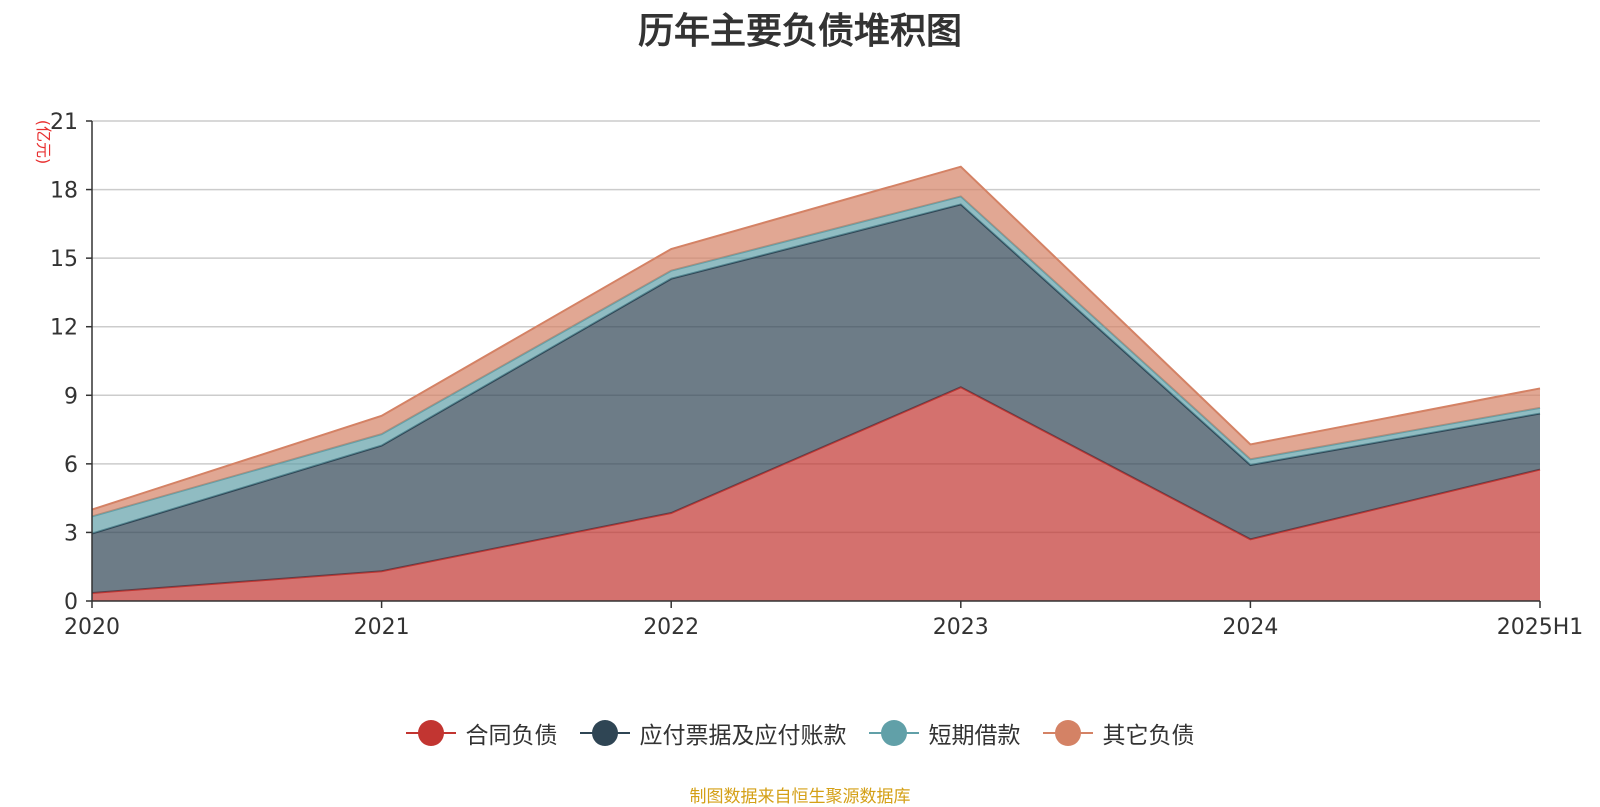  Describe the element at coordinates (71, 533) in the screenshot. I see `y-tick-label: 3` at that location.